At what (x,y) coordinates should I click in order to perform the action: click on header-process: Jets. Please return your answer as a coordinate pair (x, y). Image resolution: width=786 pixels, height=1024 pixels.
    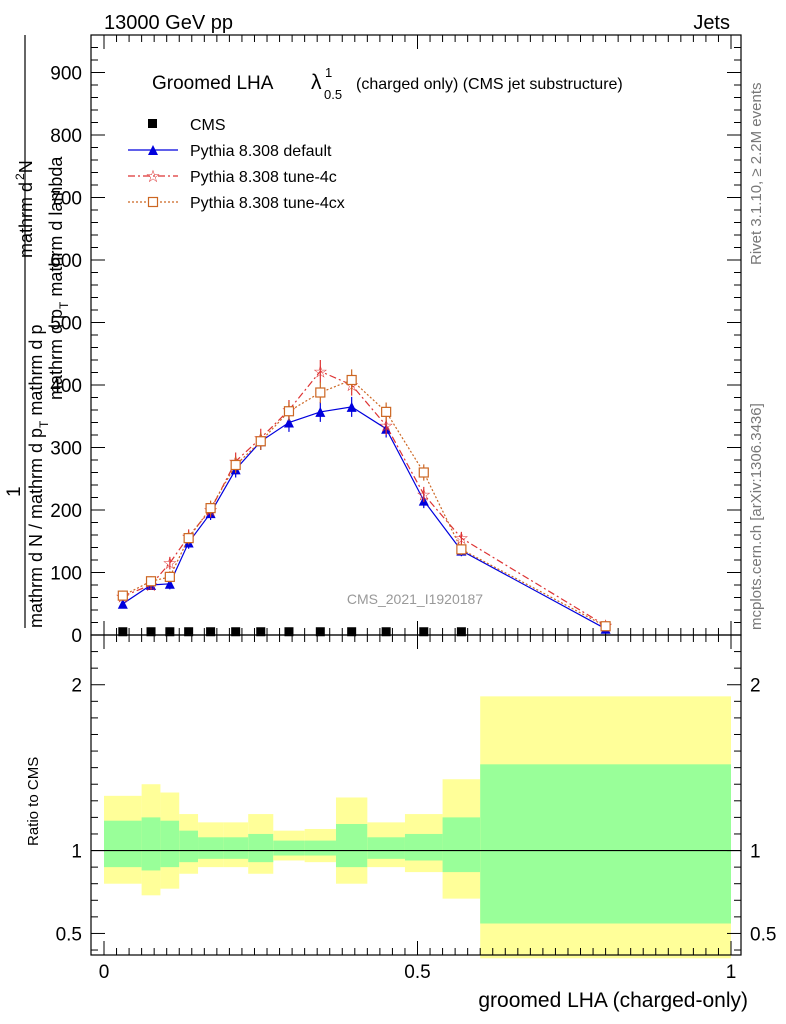
    Looking at the image, I should click on (711, 23).